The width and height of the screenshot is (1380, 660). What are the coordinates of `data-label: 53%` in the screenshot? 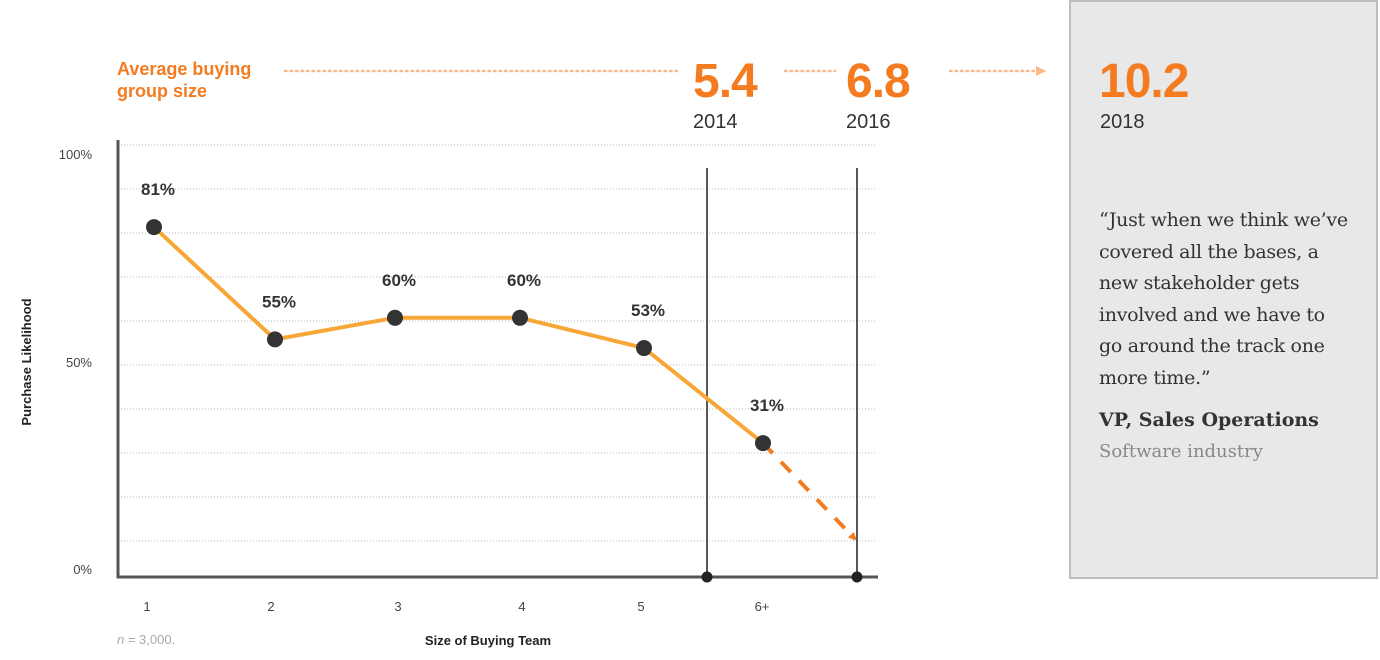 It's located at (648, 310).